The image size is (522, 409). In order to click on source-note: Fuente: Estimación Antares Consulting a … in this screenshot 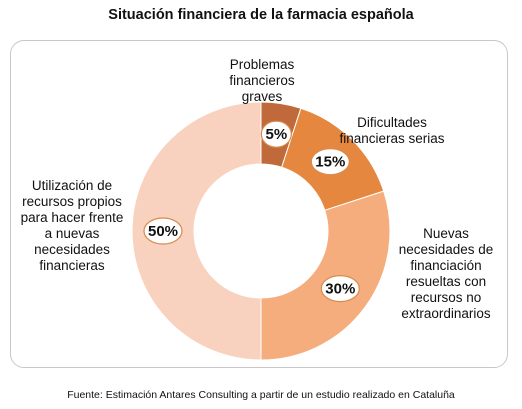, I will do `click(261, 395)`.